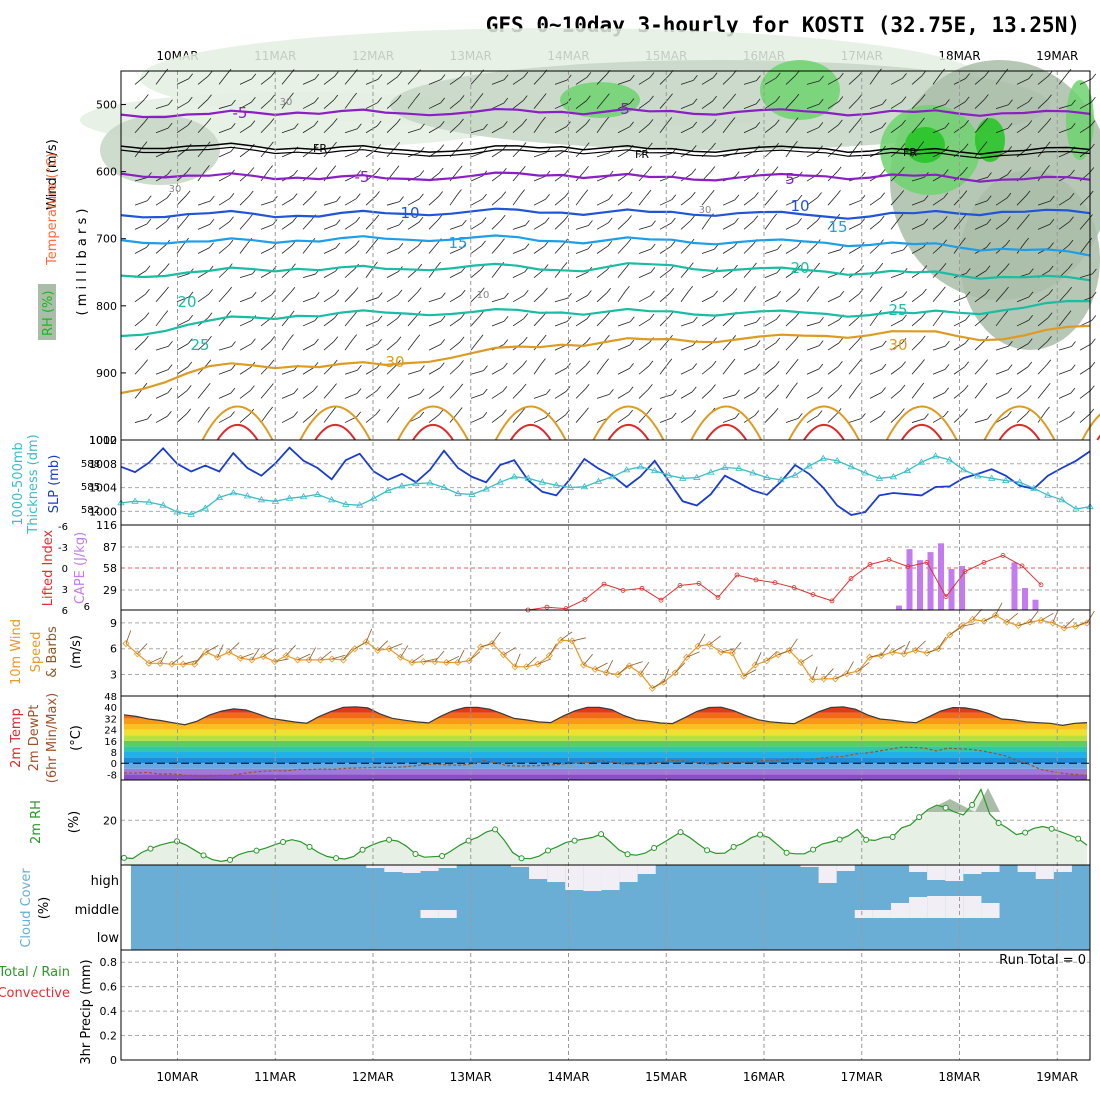 The height and width of the screenshot is (1100, 1100). What do you see at coordinates (16, 738) in the screenshot?
I see `label-2m-temp: 2m Temp` at bounding box center [16, 738].